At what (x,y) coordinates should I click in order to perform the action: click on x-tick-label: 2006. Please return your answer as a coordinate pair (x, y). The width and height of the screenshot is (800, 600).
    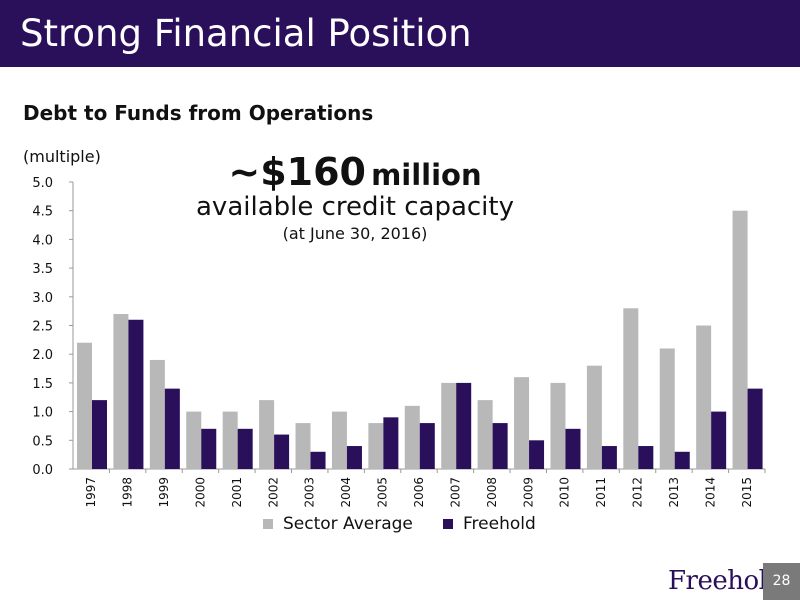
    Looking at the image, I should click on (419, 492).